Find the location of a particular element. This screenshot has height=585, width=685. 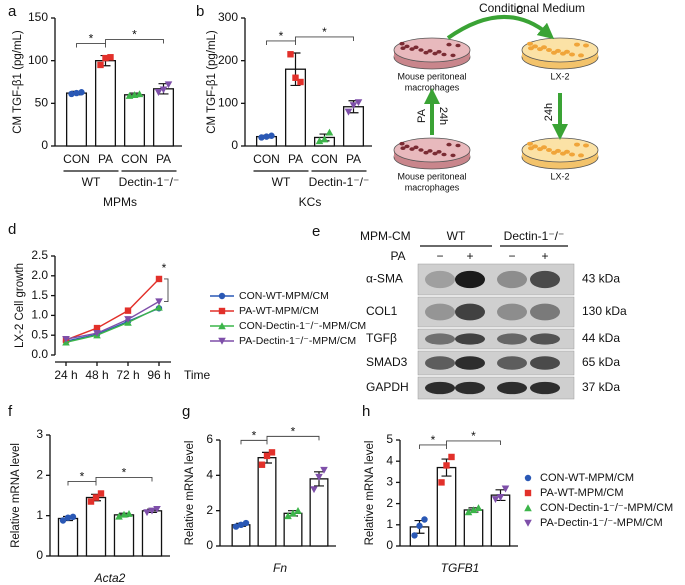

protein-label: α-SMA is located at coordinates (384, 279).